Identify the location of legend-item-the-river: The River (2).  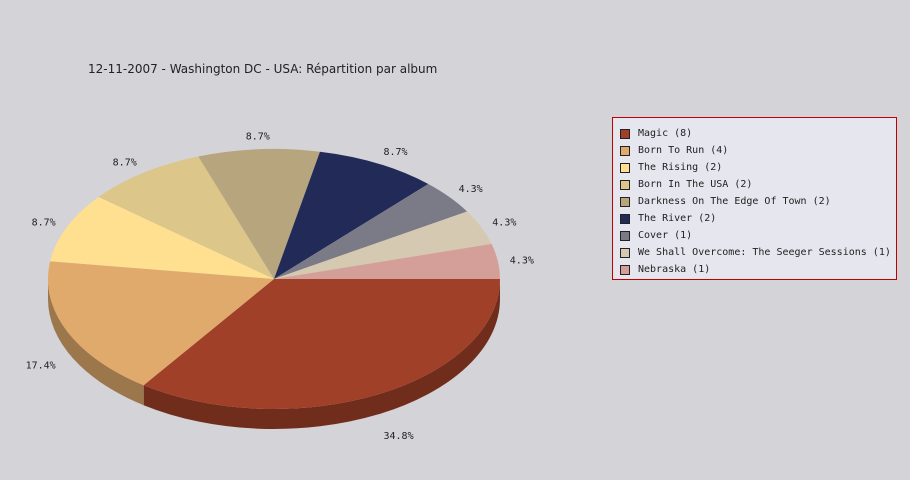
(758, 218).